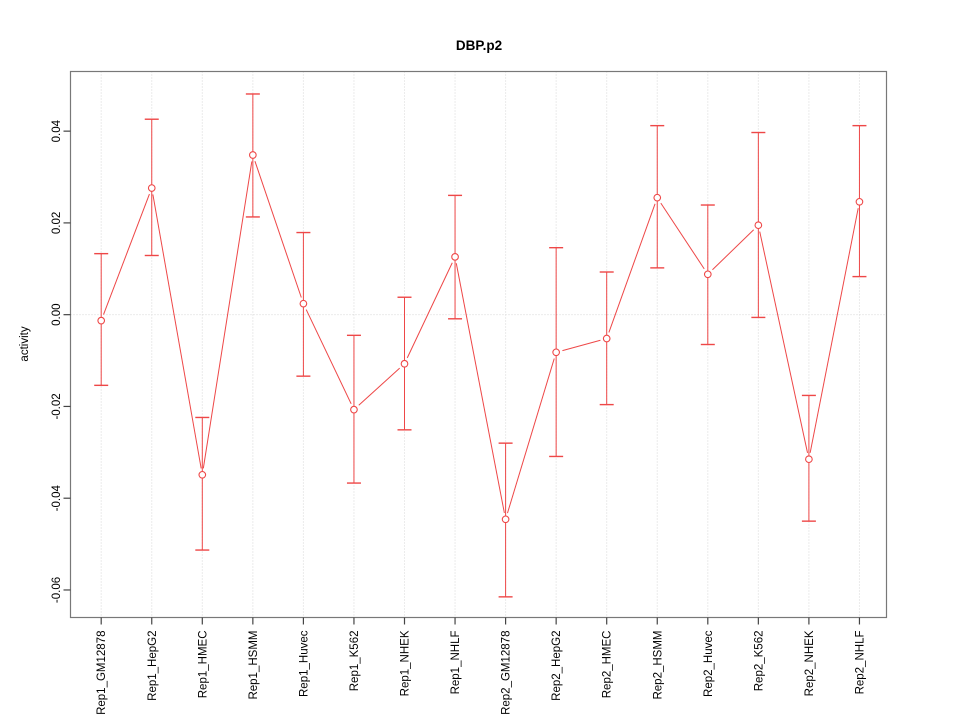 This screenshot has height=720, width=960. What do you see at coordinates (57, 130) in the screenshot?
I see `y-tick-label: 0.04` at bounding box center [57, 130].